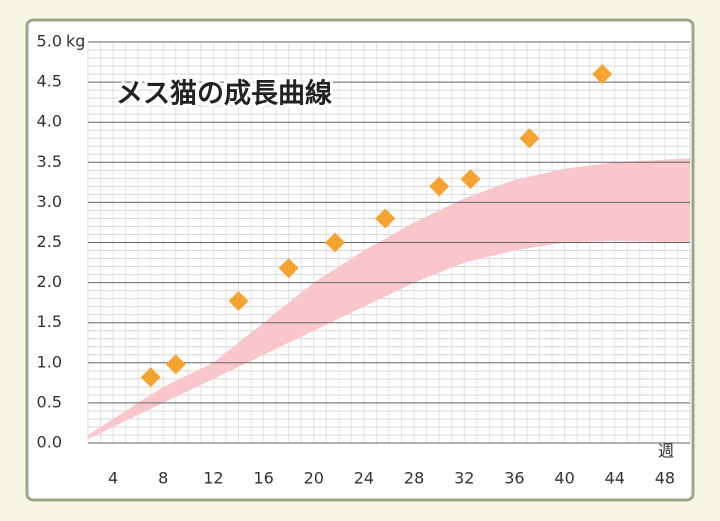 This screenshot has height=521, width=720. I want to click on y-tick-label: 5.0, so click(49, 41).